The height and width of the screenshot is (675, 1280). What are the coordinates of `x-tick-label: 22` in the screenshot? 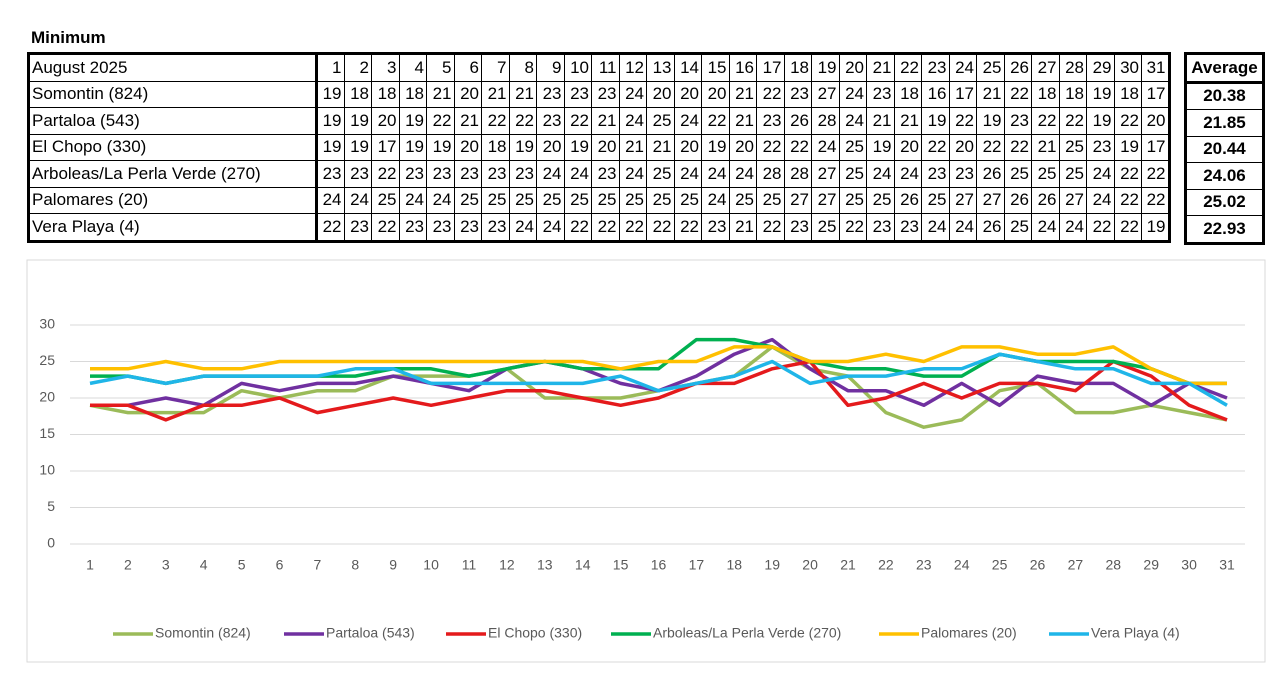 It's located at (886, 565).